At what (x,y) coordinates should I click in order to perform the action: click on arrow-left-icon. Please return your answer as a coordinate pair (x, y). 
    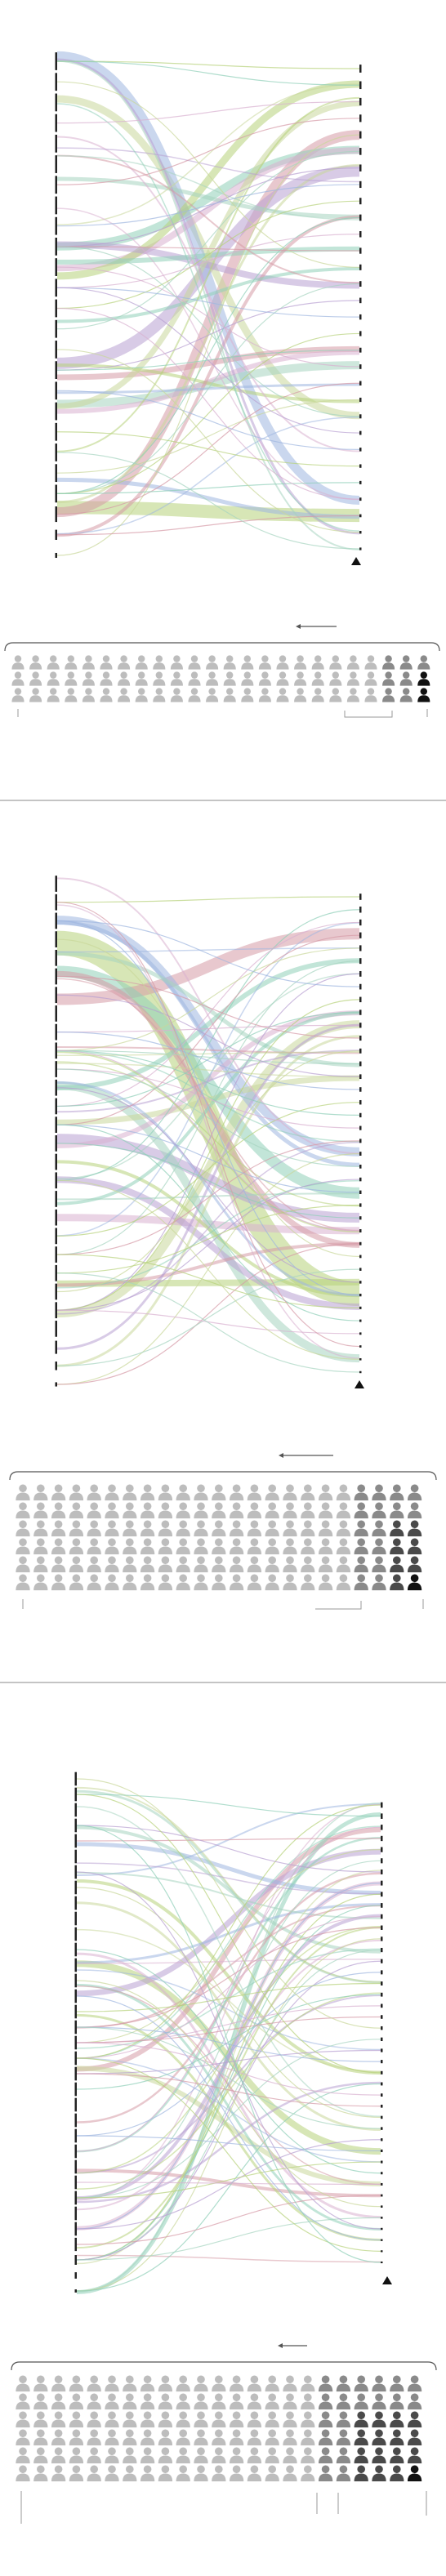
    Looking at the image, I should click on (306, 1455).